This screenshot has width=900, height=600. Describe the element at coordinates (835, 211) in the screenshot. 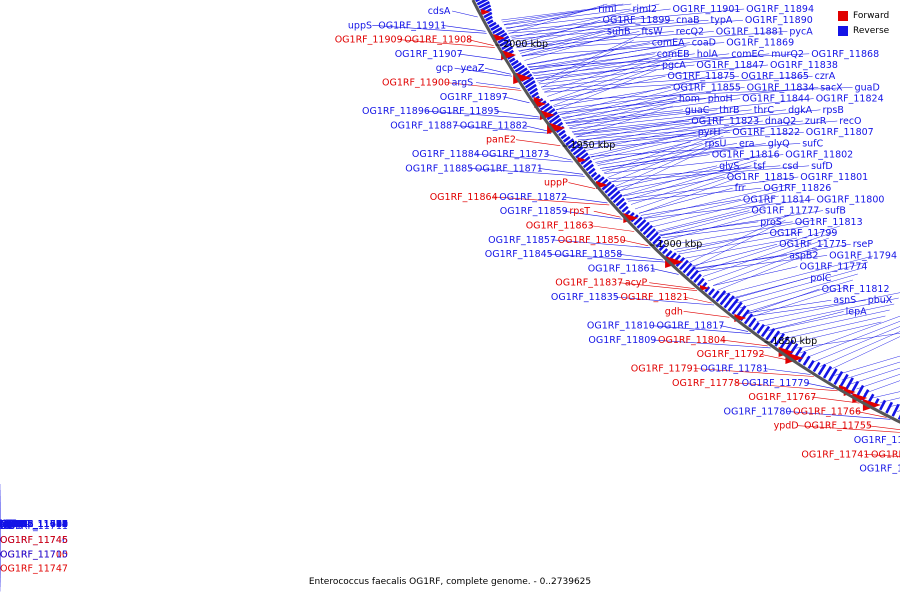

I see `right-gene-label: sufB` at that location.